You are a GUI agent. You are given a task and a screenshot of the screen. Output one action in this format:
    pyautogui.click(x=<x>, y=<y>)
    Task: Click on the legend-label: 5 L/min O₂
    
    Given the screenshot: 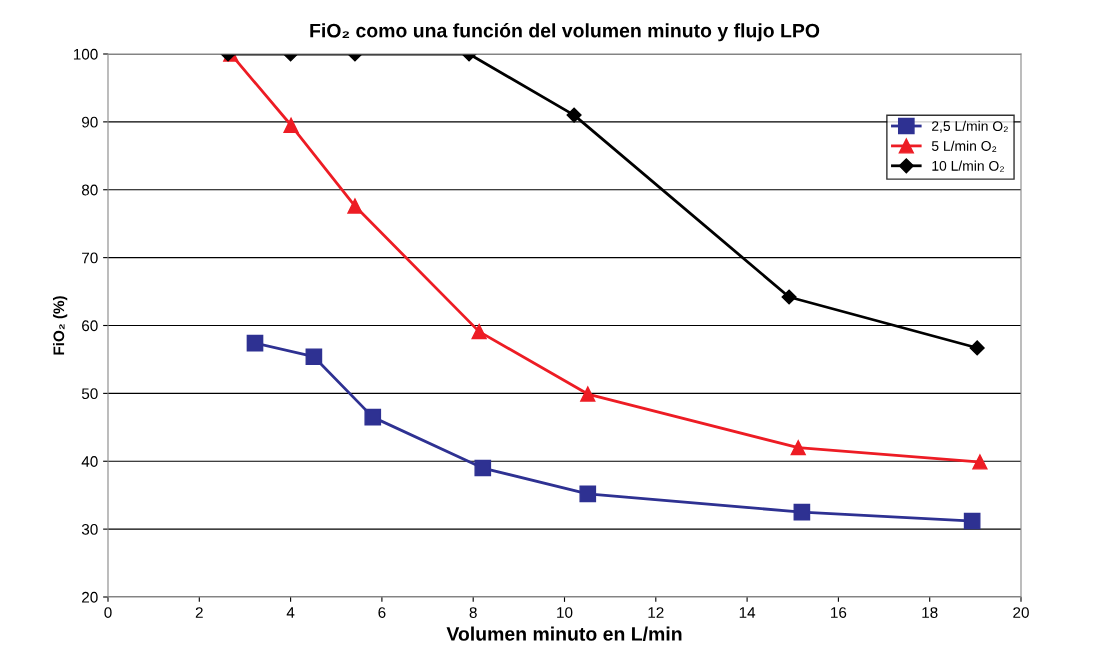 What is the action you would take?
    pyautogui.click(x=964, y=146)
    